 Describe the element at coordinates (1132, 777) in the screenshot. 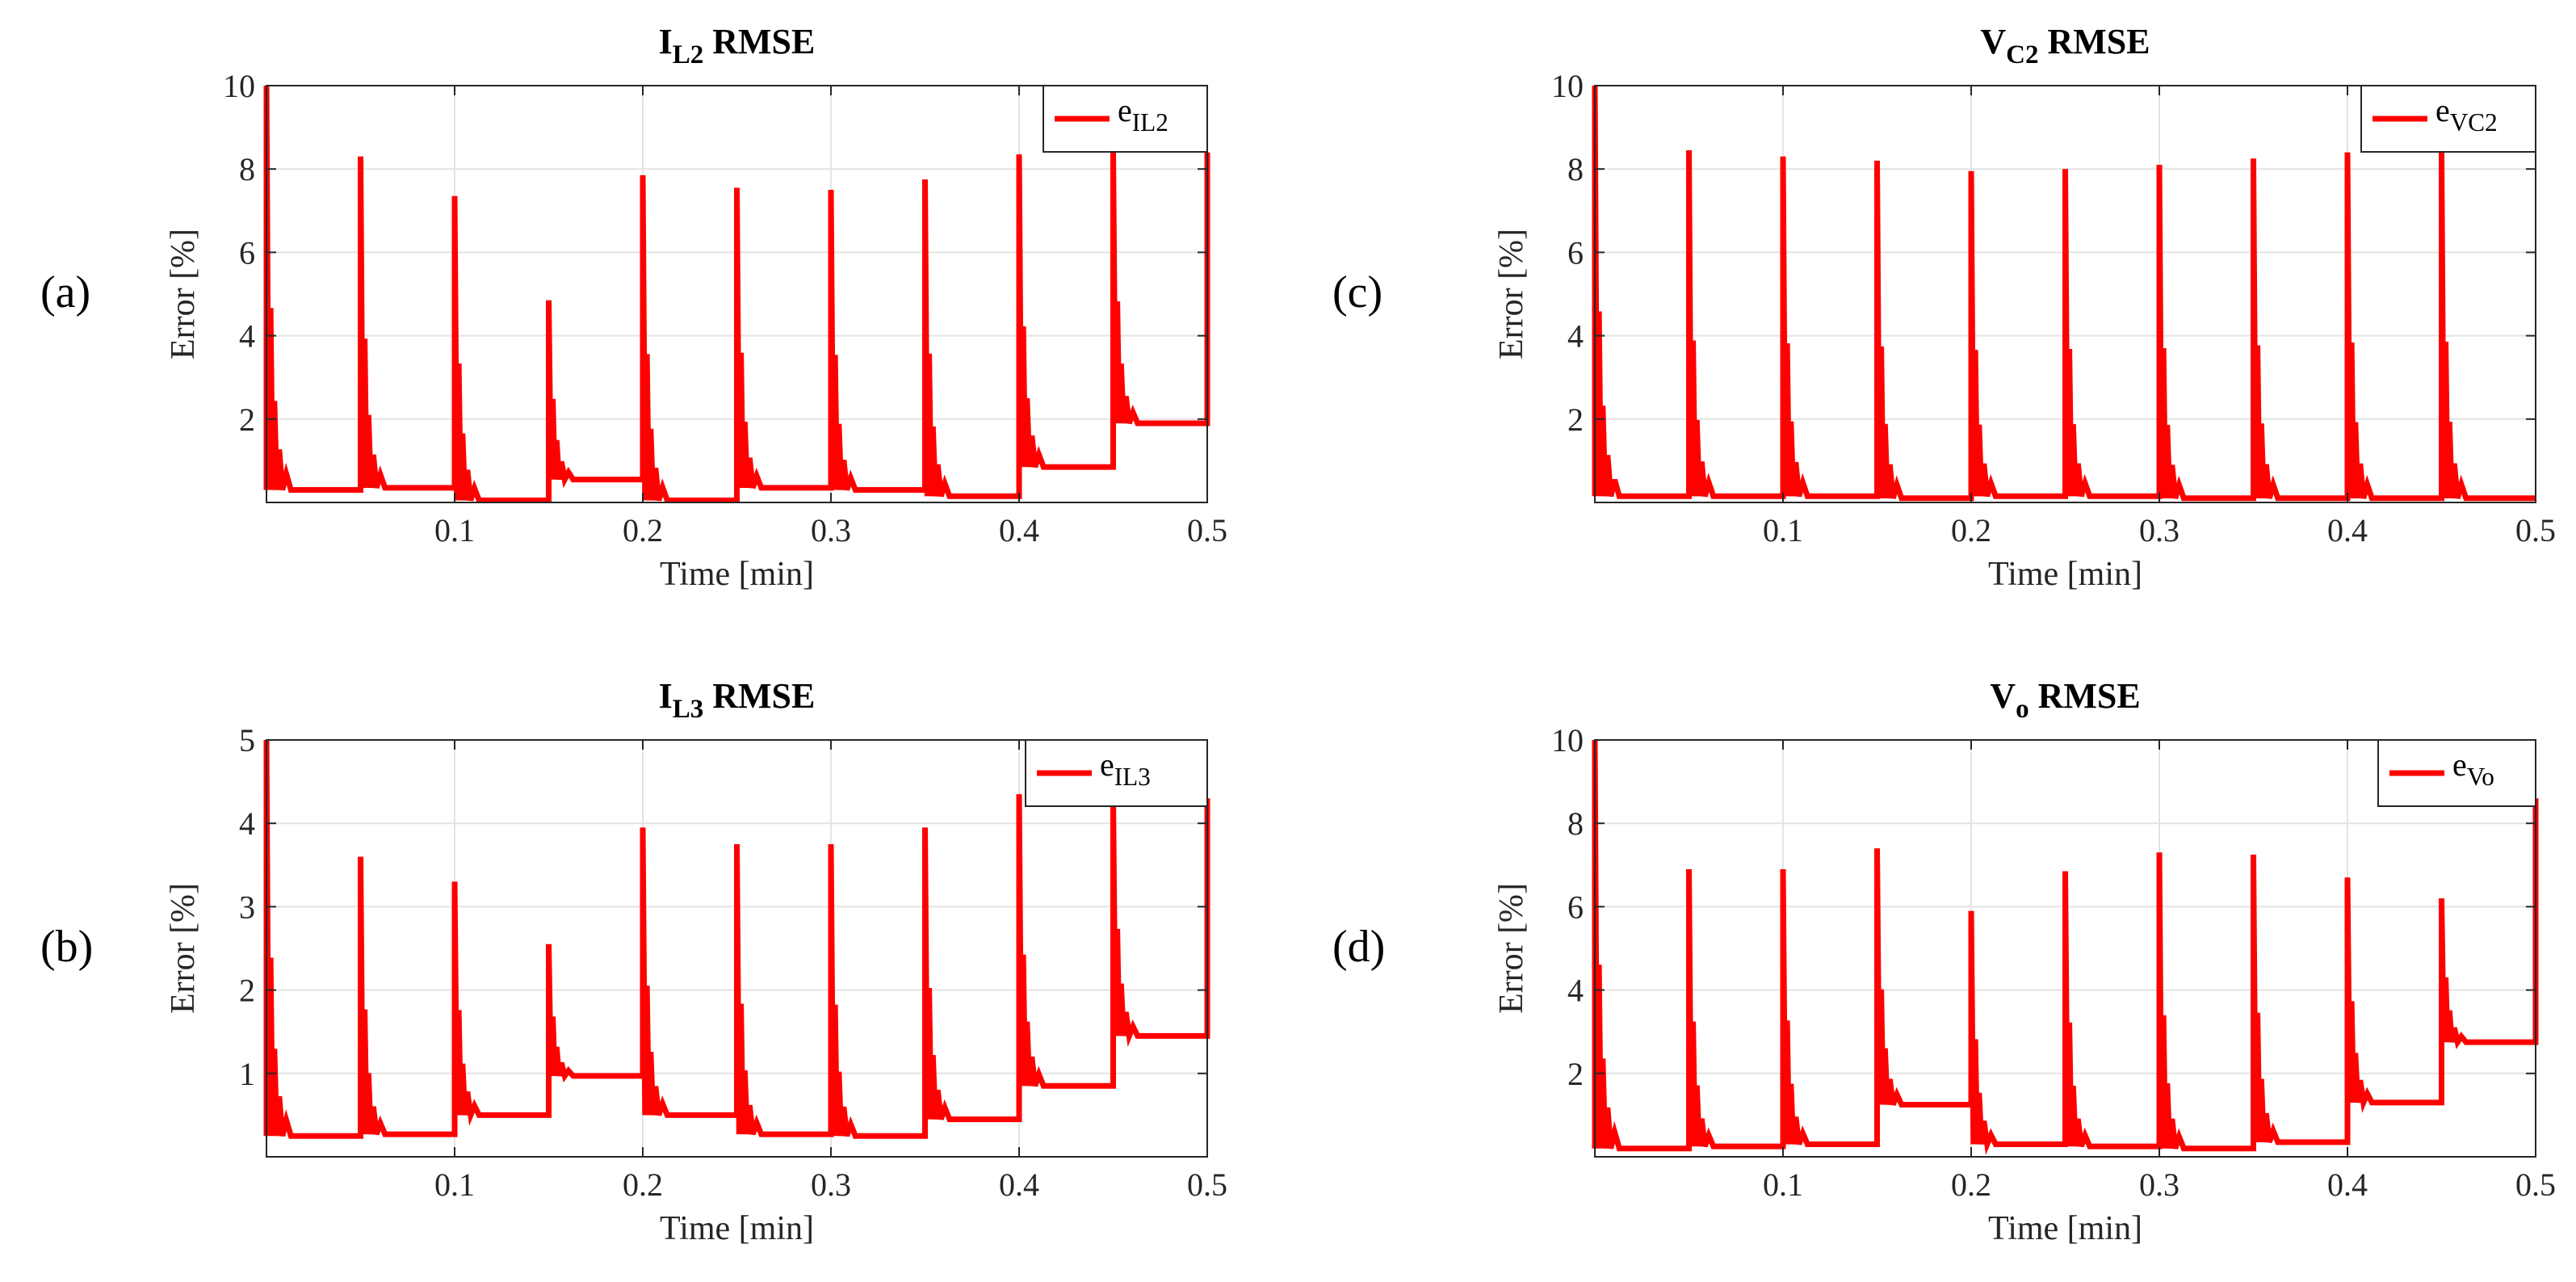

I see `legend-entry-sub: IL3` at that location.